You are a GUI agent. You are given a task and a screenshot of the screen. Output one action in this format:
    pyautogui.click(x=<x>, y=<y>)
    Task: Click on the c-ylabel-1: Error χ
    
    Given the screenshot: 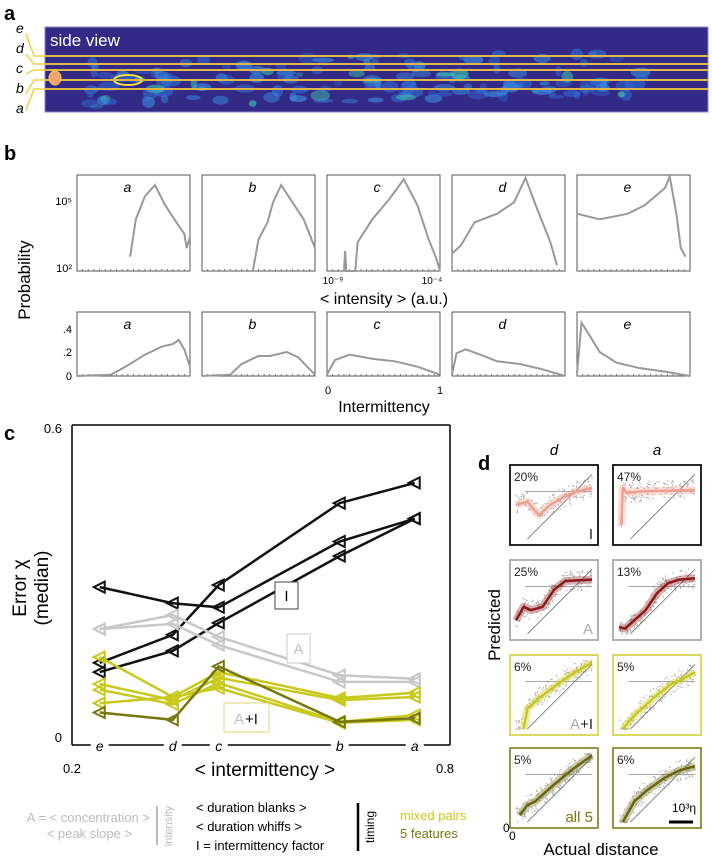 What is the action you would take?
    pyautogui.click(x=20, y=588)
    